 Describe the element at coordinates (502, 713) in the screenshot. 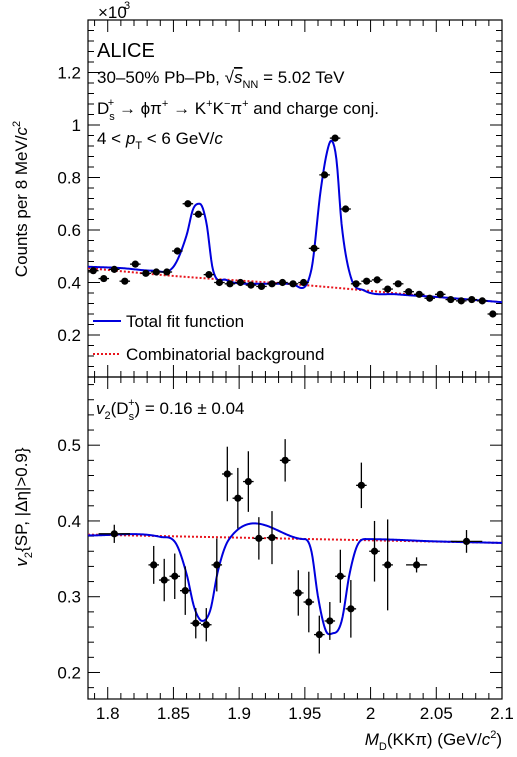

I see `x-tick-label: 2.1` at that location.